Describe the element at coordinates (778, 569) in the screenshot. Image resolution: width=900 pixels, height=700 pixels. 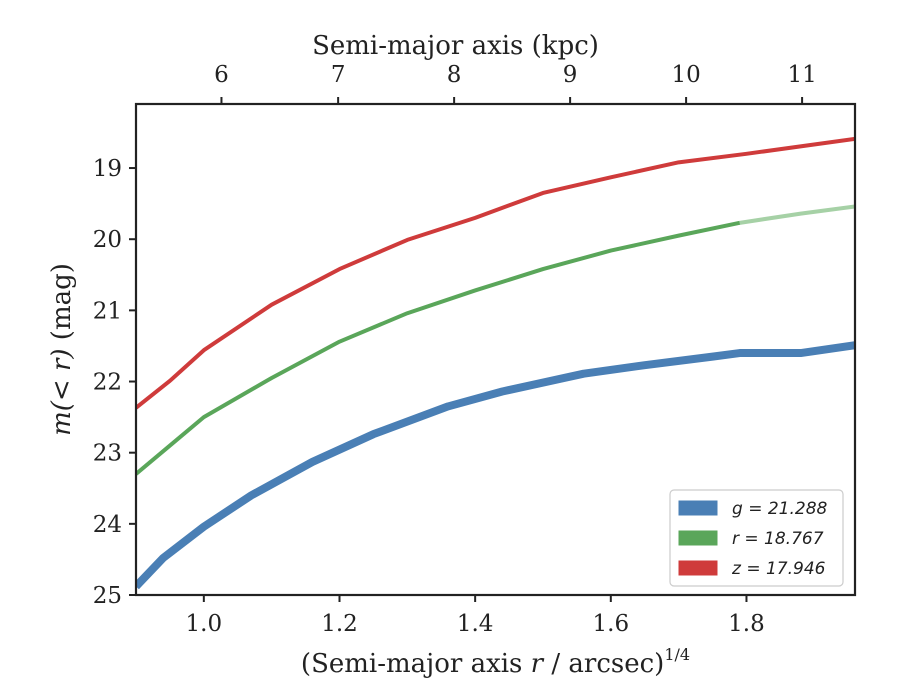
I see `legend-label: z = 17.946` at that location.